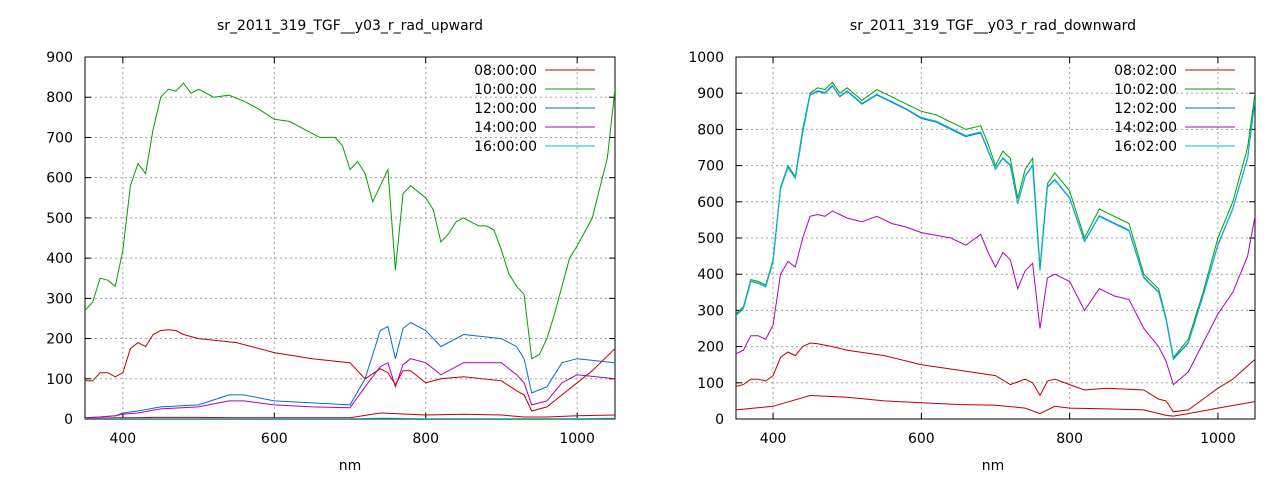 This screenshot has height=480, width=1280. What do you see at coordinates (505, 109) in the screenshot?
I see `legend-label: 12:00:00` at bounding box center [505, 109].